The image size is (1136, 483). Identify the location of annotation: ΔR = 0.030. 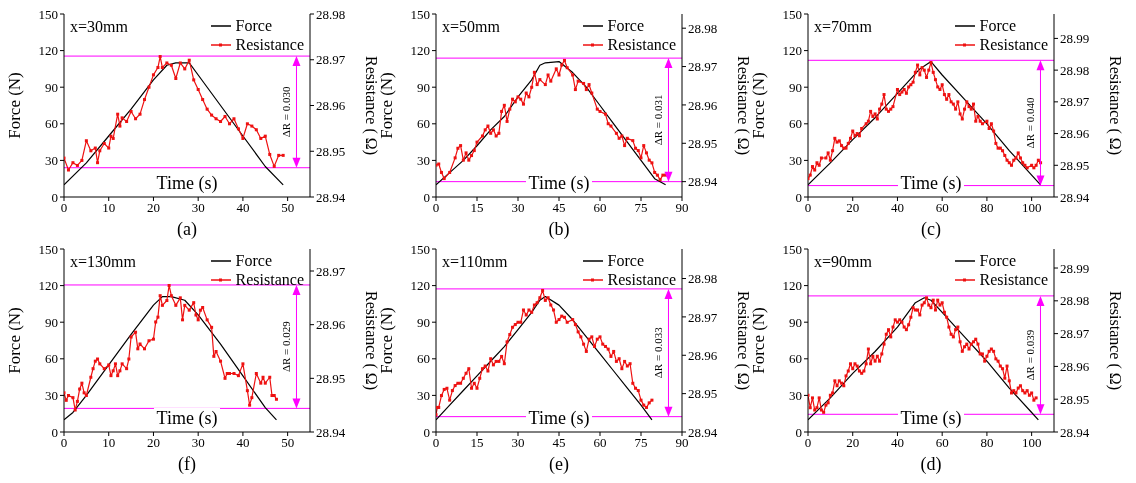
(286, 111).